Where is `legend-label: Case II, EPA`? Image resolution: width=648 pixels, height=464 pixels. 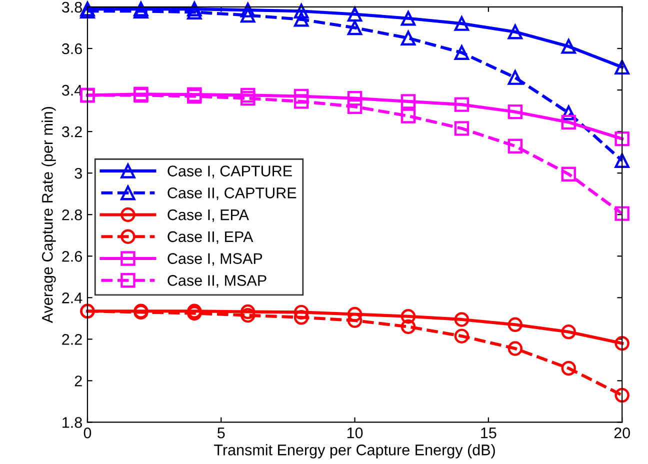
legend-label: Case II, EPA is located at coordinates (211, 237).